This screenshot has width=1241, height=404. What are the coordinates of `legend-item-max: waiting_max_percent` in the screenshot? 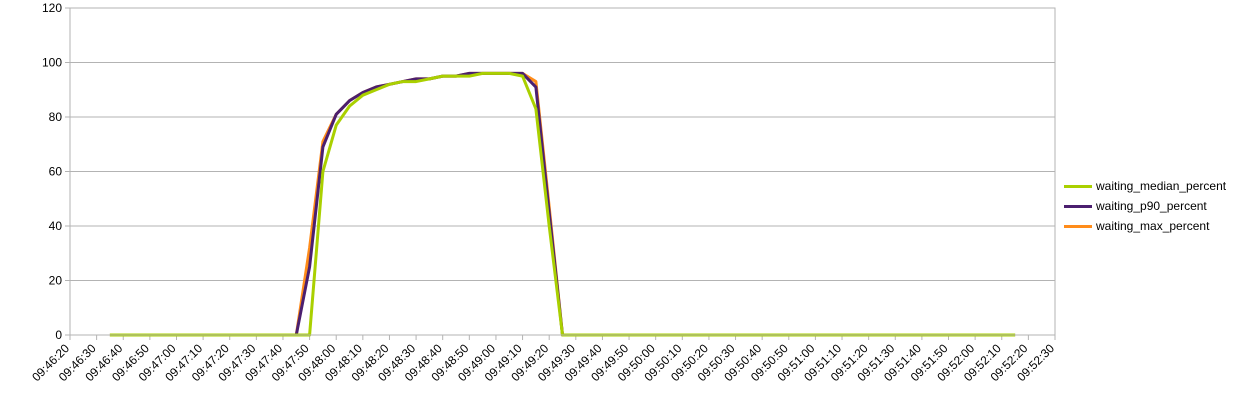 It's located at (1145, 226).